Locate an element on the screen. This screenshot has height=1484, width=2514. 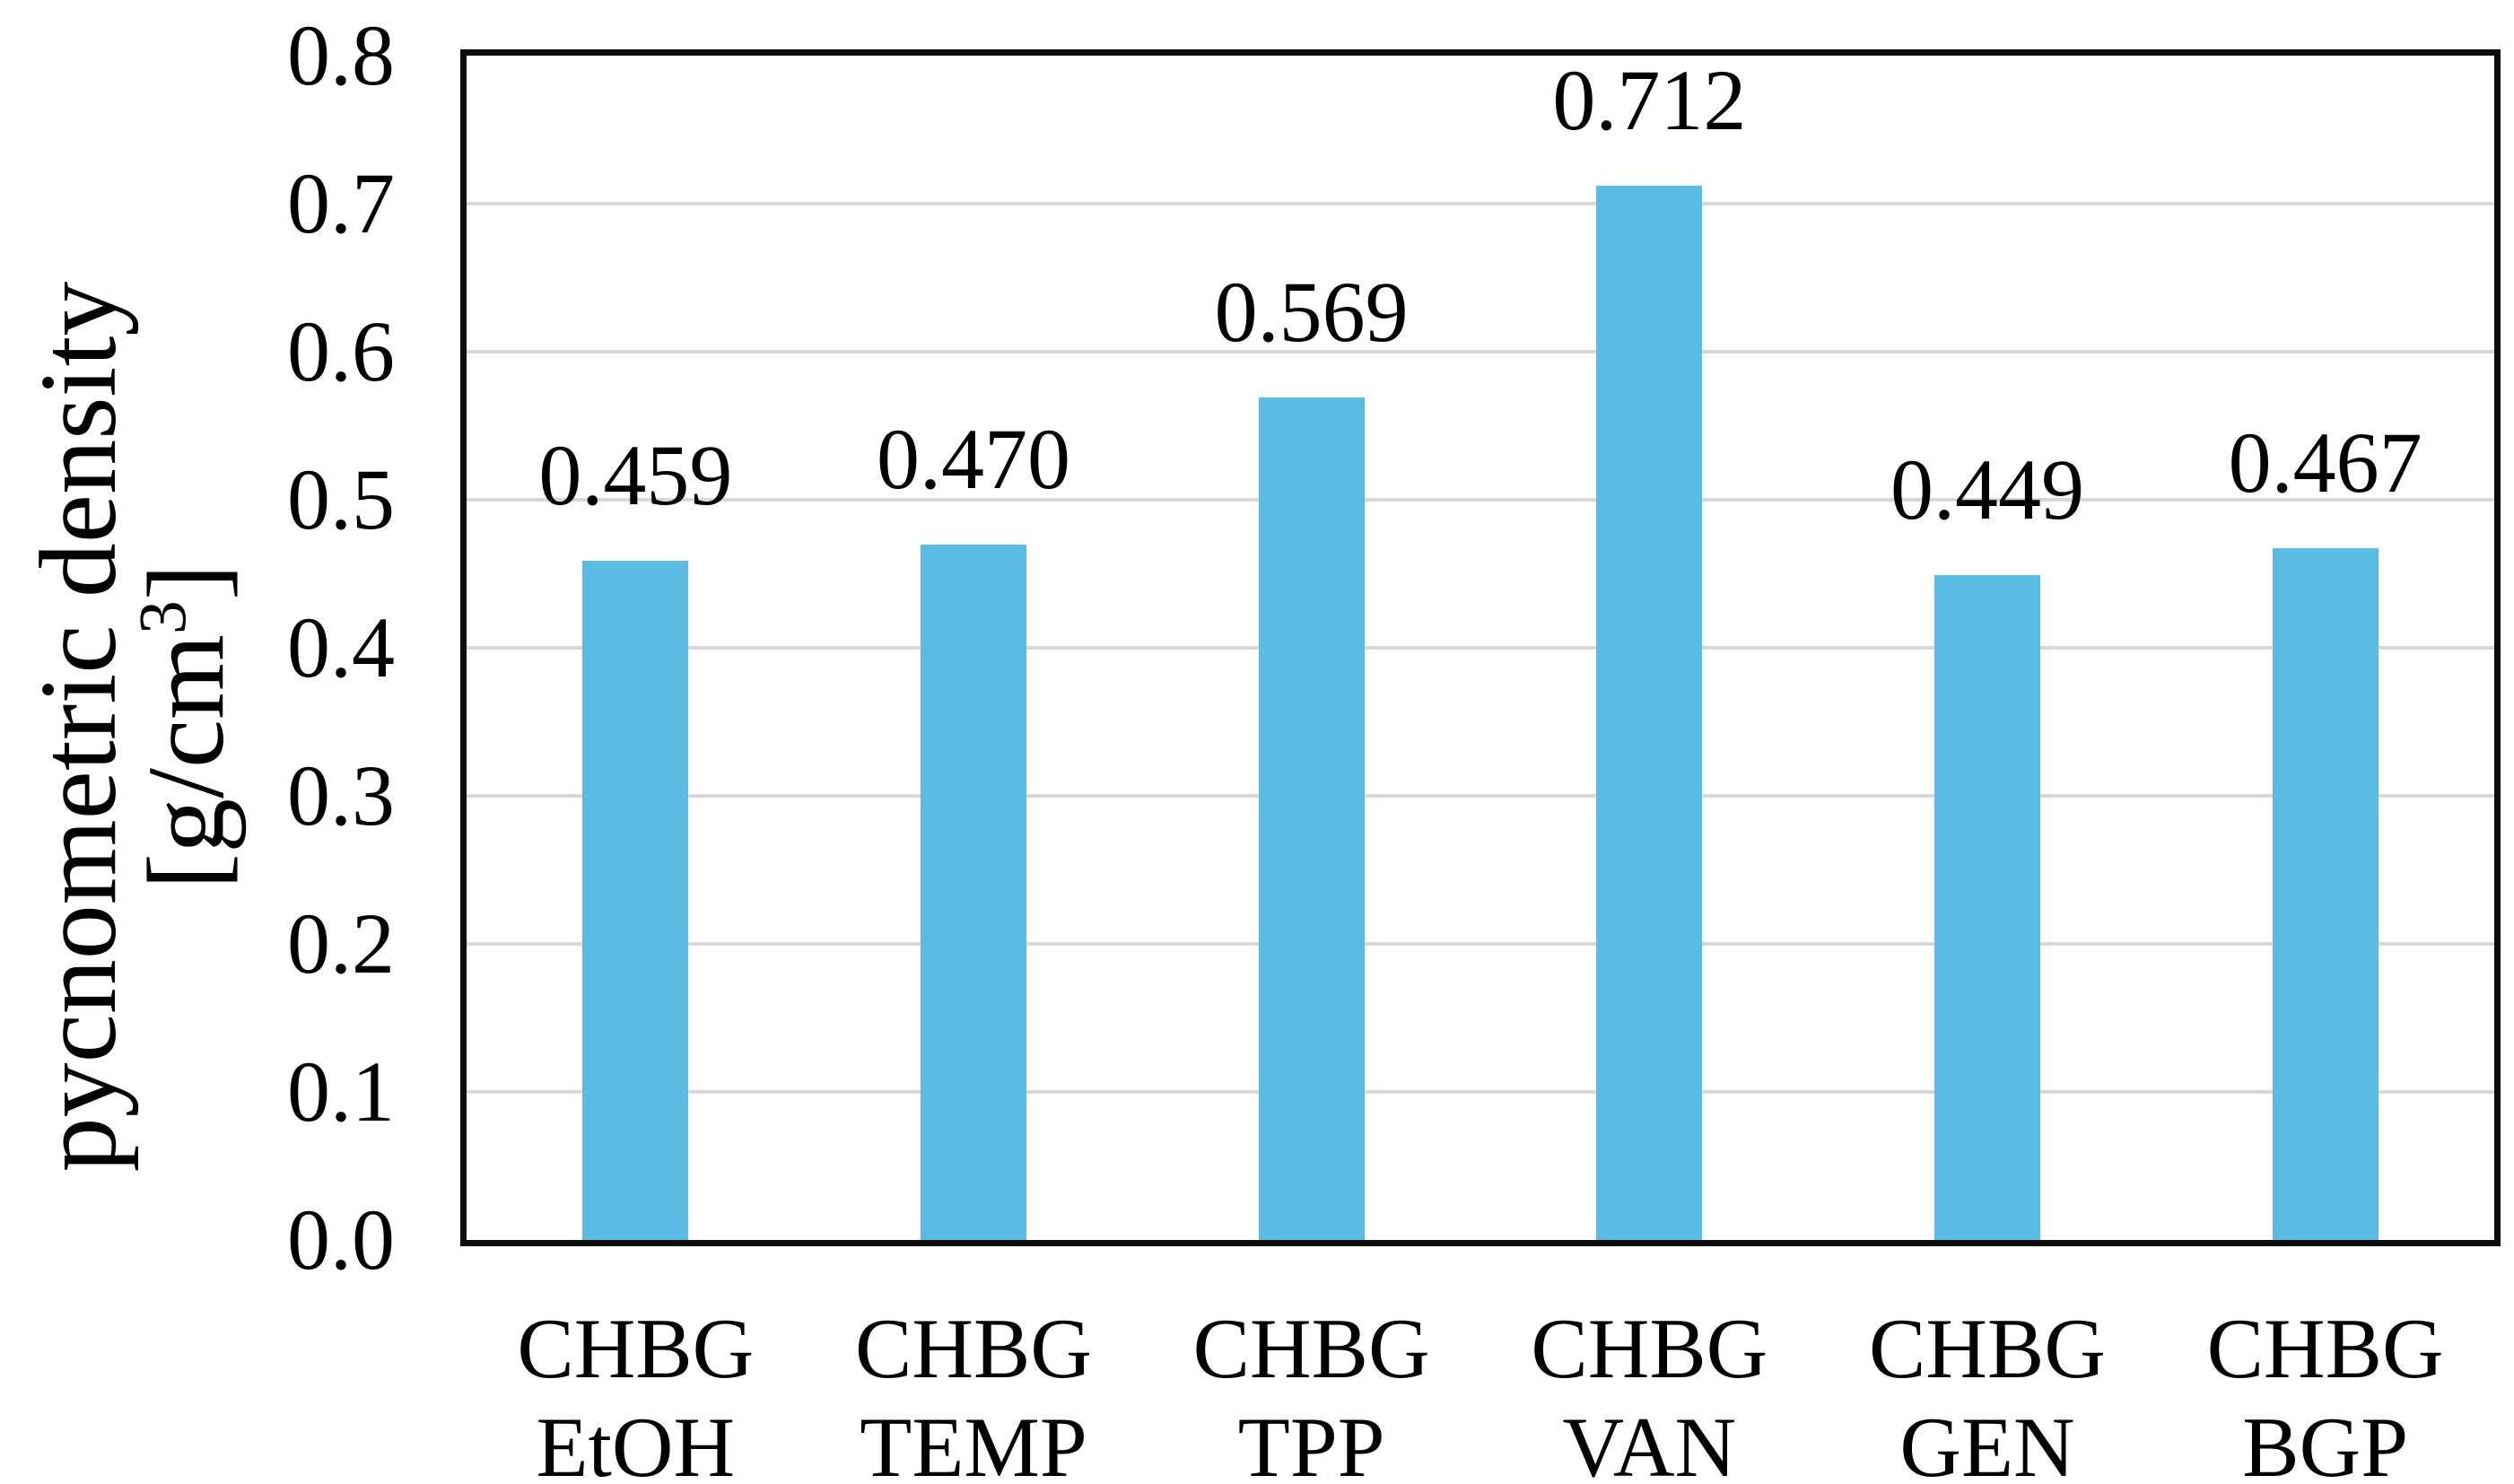
x-axis-category-label: CHBG VAN is located at coordinates (1649, 1391).